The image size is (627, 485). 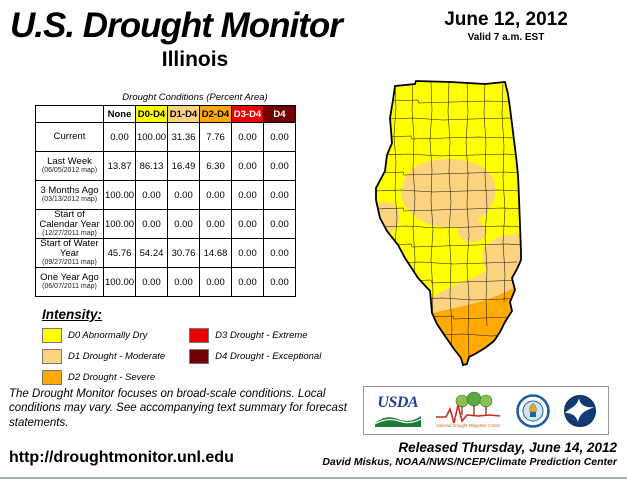 What do you see at coordinates (255, 335) in the screenshot?
I see `legend-item-d3: D3 Drought - Extreme` at bounding box center [255, 335].